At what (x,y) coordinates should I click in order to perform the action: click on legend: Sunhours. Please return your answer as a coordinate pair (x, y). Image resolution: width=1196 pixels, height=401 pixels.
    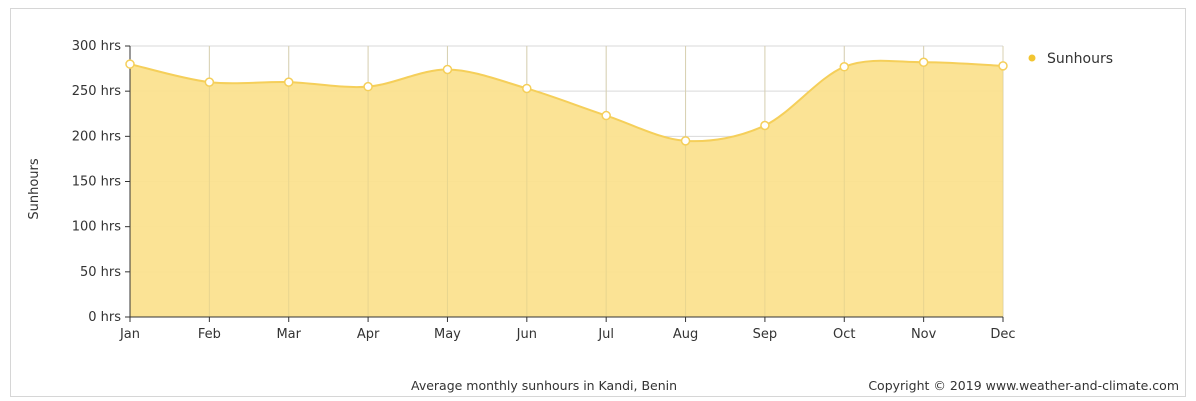
    Looking at the image, I should click on (1071, 59).